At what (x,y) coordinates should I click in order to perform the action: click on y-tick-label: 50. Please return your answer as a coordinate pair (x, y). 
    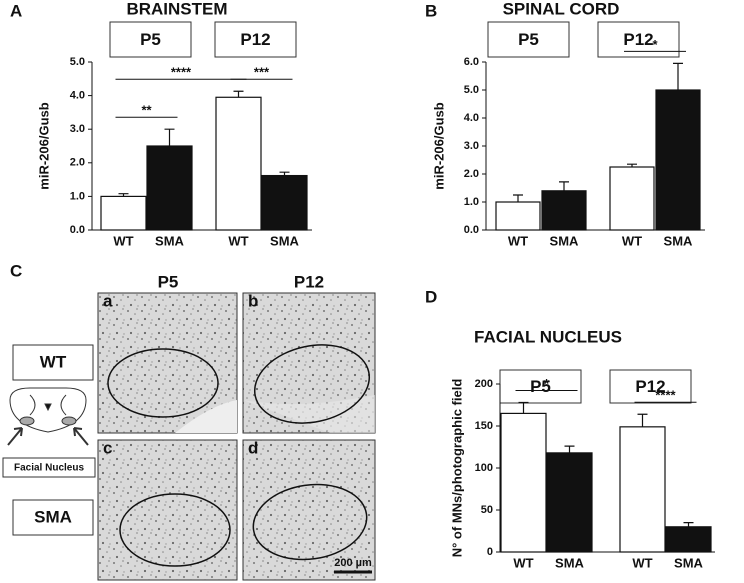
    Looking at the image, I should click on (487, 510).